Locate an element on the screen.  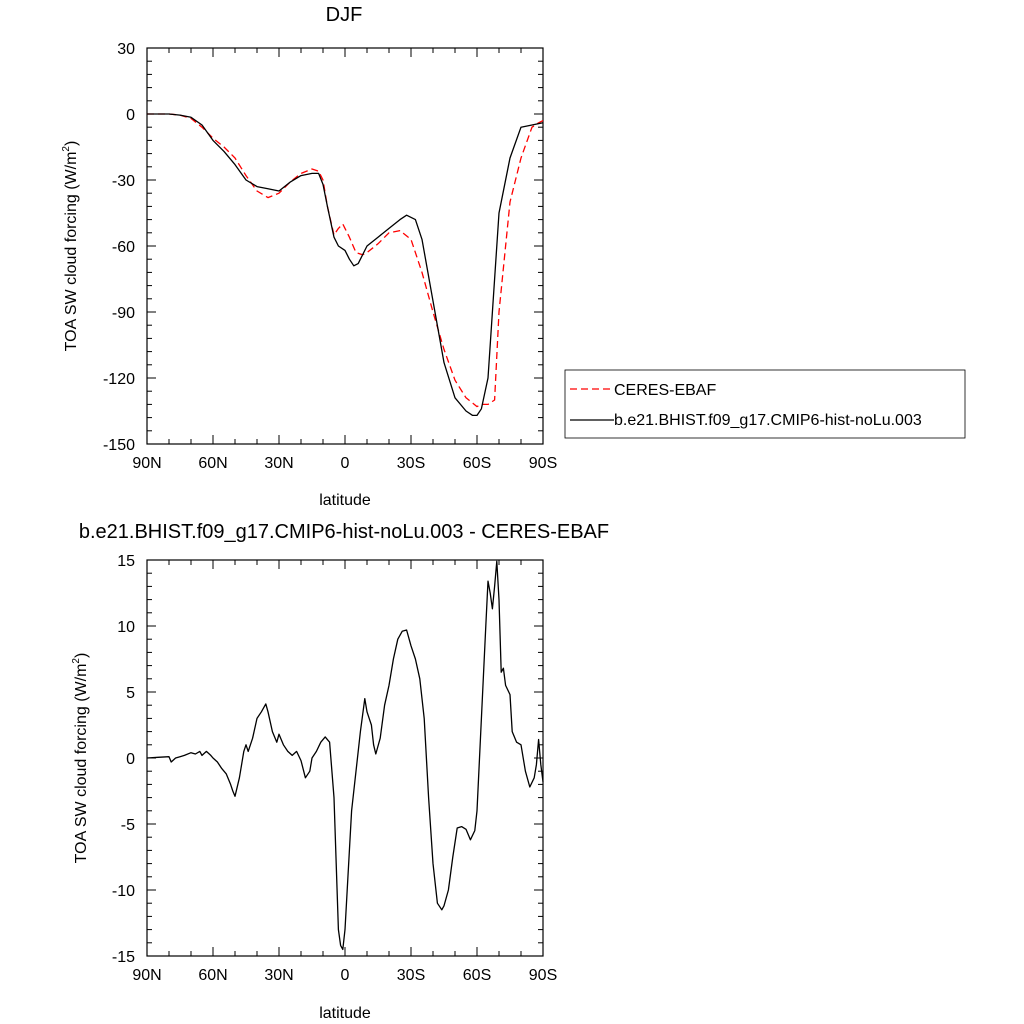
bottom-chart-x-tick-labels: 90N 60N 30N 0 30S 60S 90S is located at coordinates (344, 975).